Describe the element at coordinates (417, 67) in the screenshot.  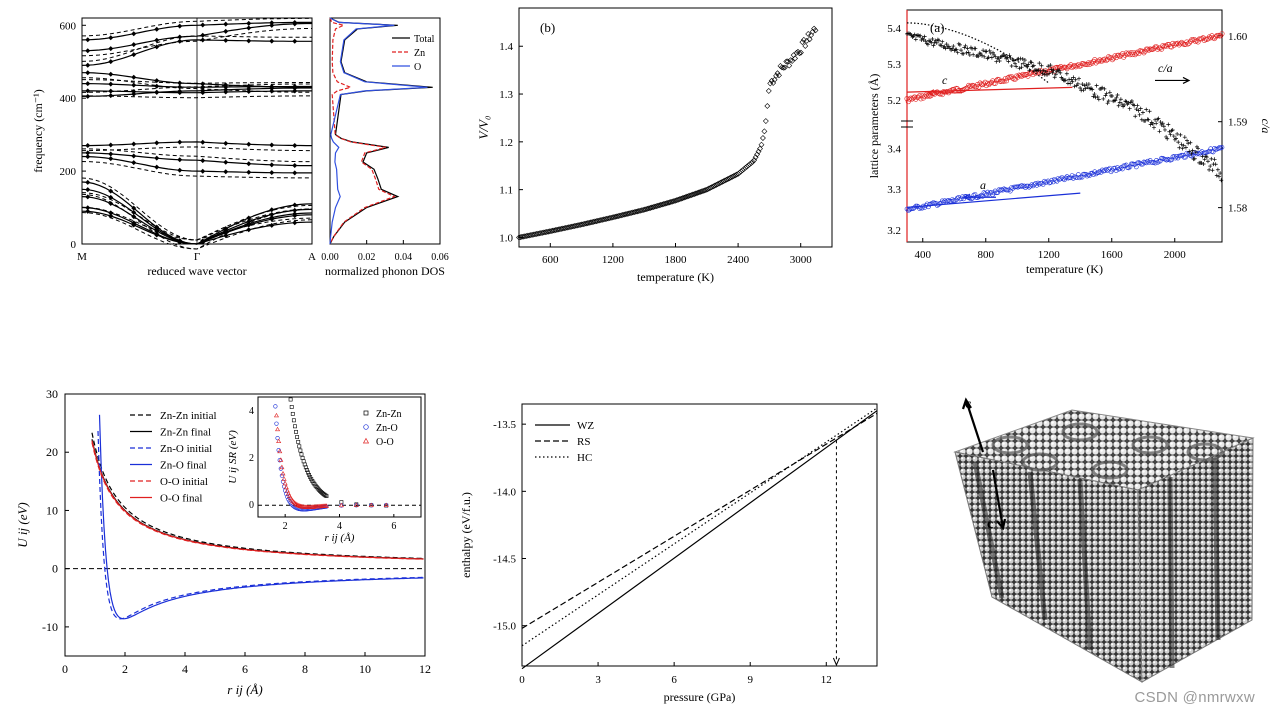
I see `dos-legend-label: O` at that location.